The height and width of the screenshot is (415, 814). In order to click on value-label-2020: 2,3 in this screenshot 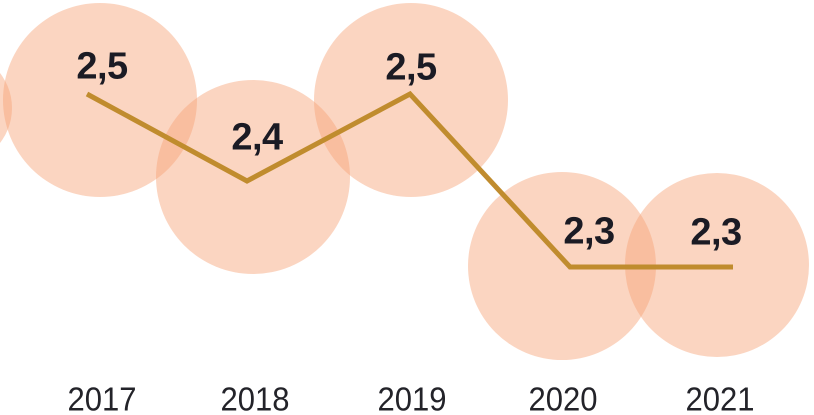, I will do `click(589, 231)`.